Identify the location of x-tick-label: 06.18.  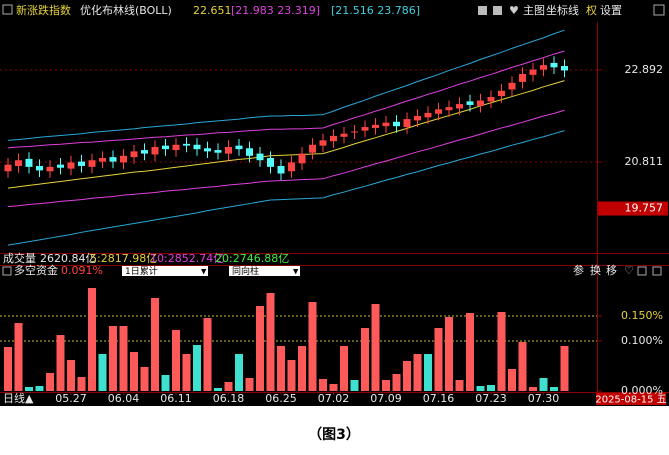
(229, 398).